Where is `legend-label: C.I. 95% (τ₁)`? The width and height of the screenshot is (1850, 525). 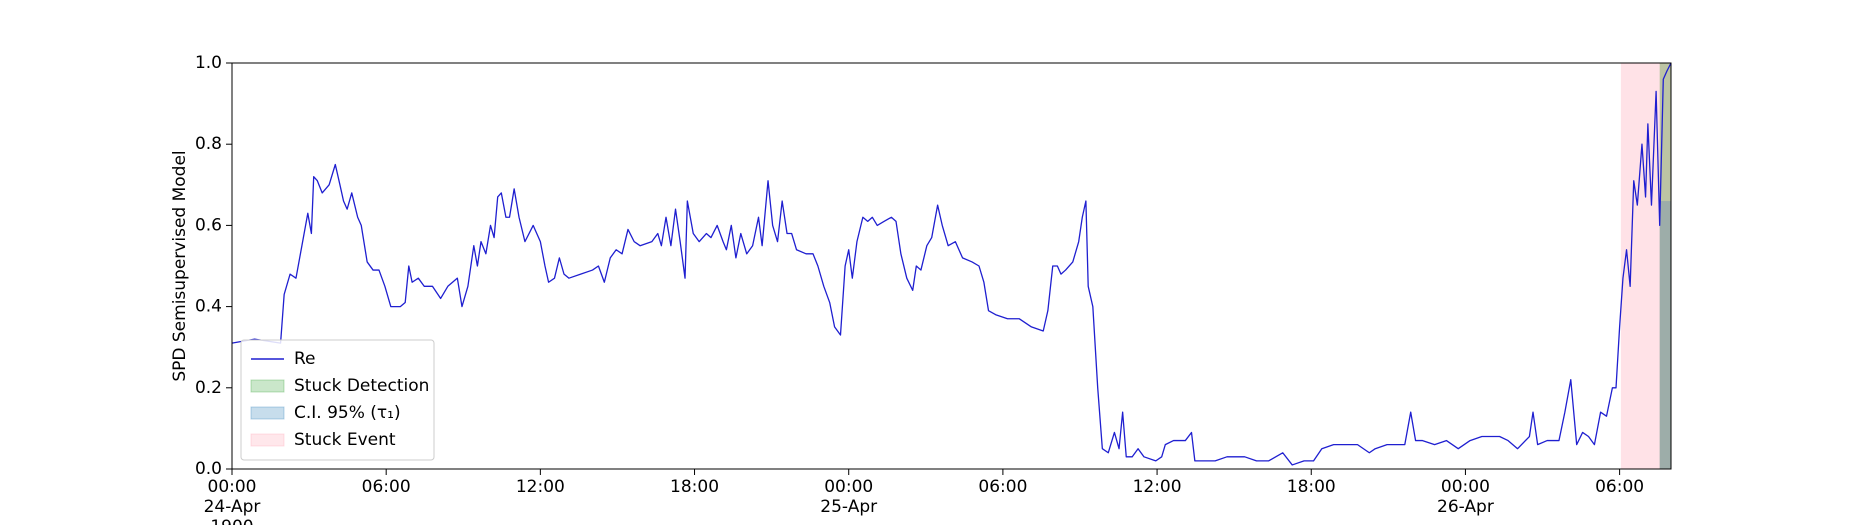 legend-label: C.I. 95% (τ₁) is located at coordinates (347, 413).